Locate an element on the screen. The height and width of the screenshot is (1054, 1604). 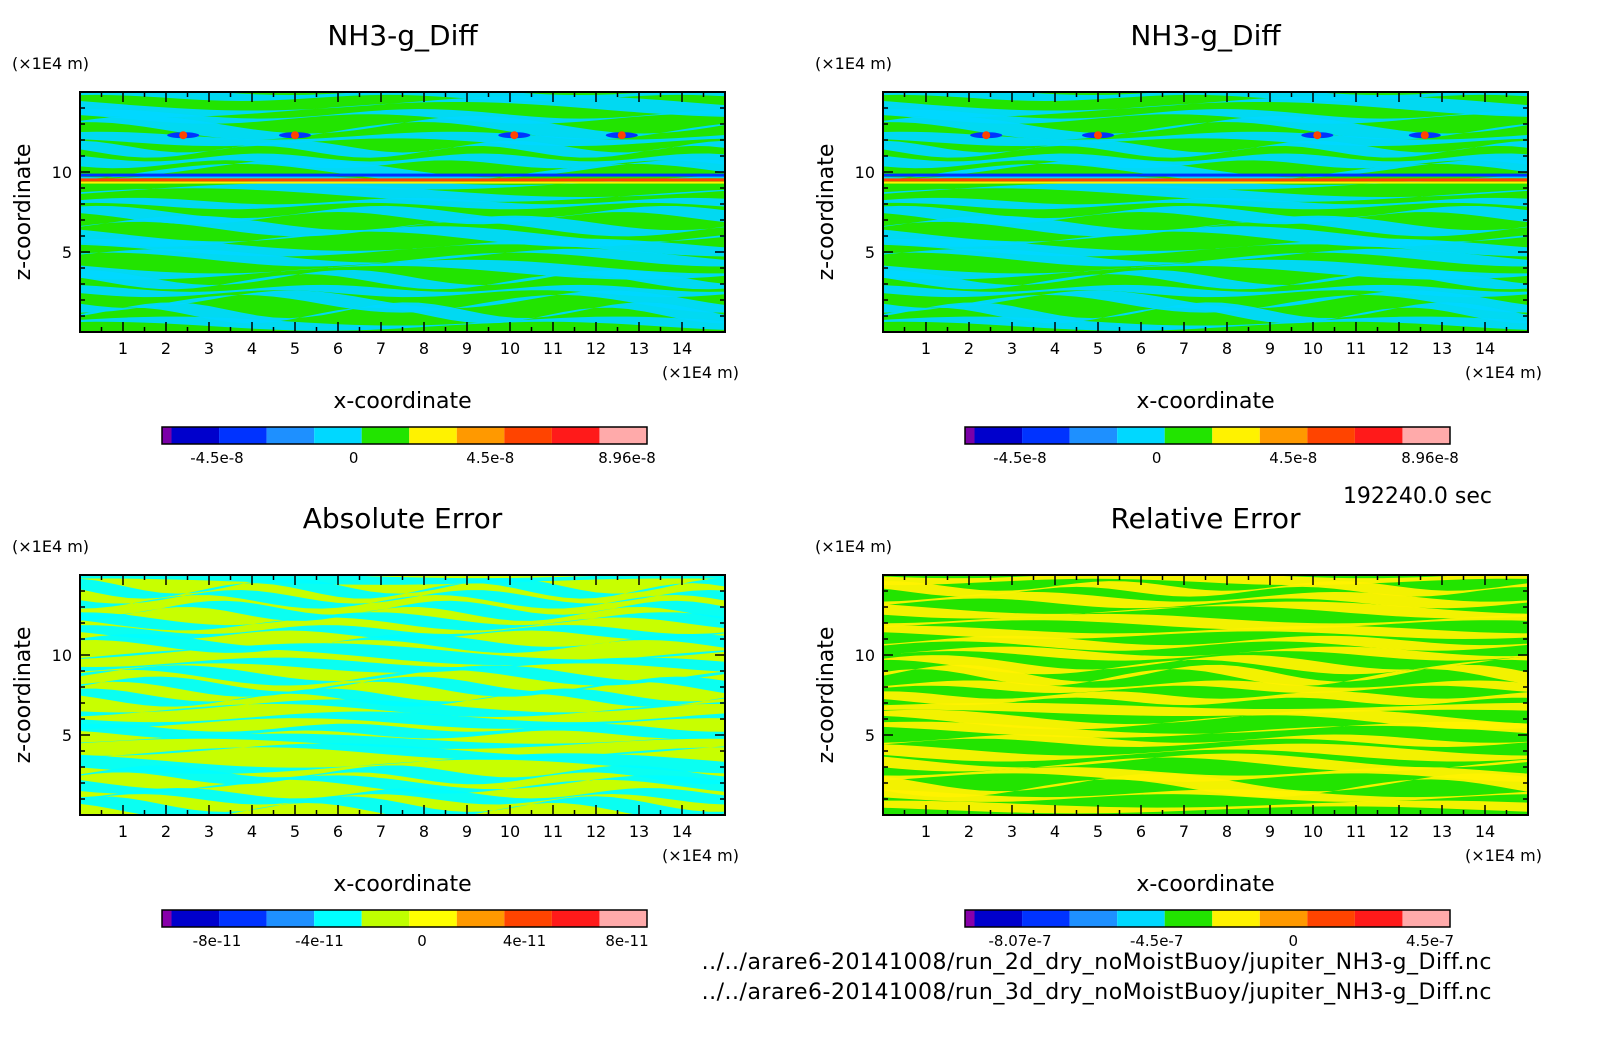
colorbar-label: 8e-11 is located at coordinates (626, 941).